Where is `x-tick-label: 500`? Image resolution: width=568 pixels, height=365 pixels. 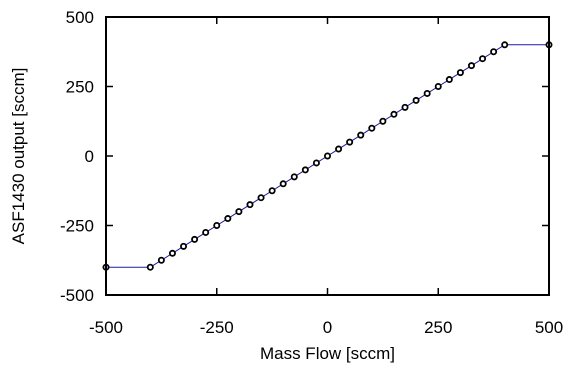
x-tick-label: 500 is located at coordinates (549, 327).